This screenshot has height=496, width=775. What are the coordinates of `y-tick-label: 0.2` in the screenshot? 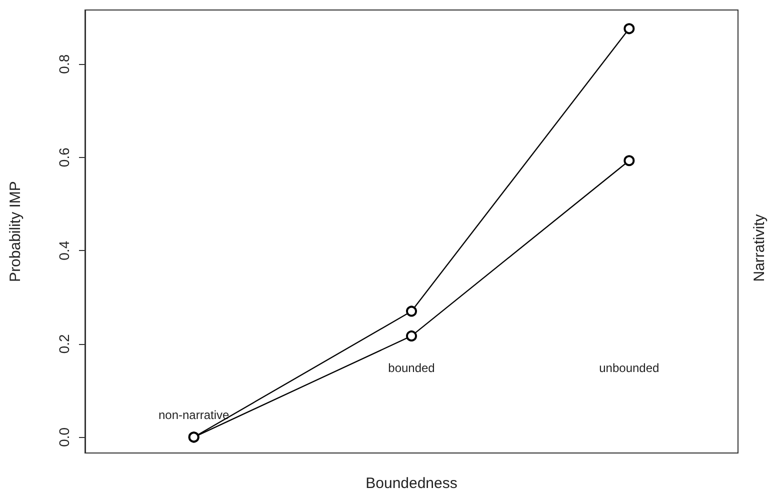 It's located at (64, 344).